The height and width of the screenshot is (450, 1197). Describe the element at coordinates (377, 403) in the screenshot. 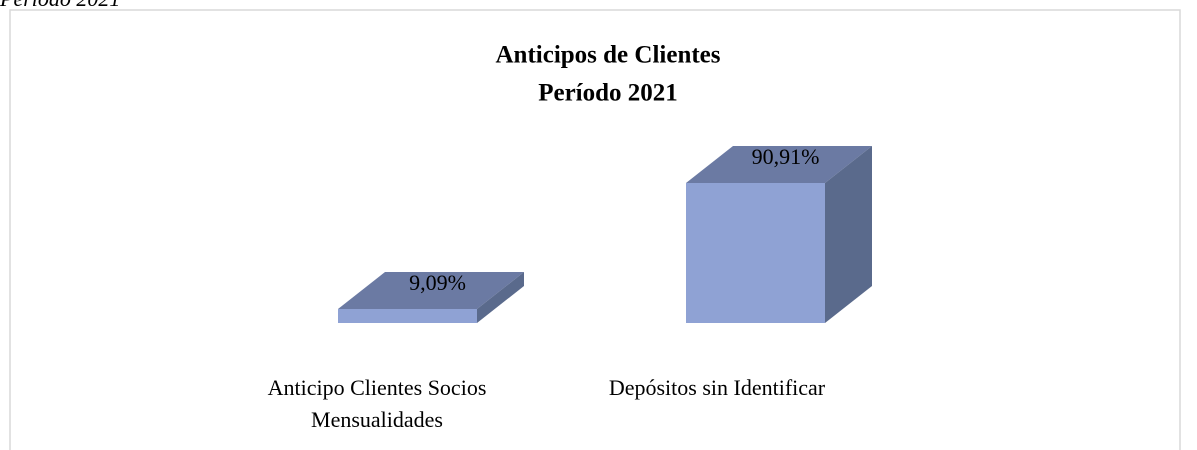

I see `x-tick-label: Anticipo Clientes Socios Mensualidades` at that location.